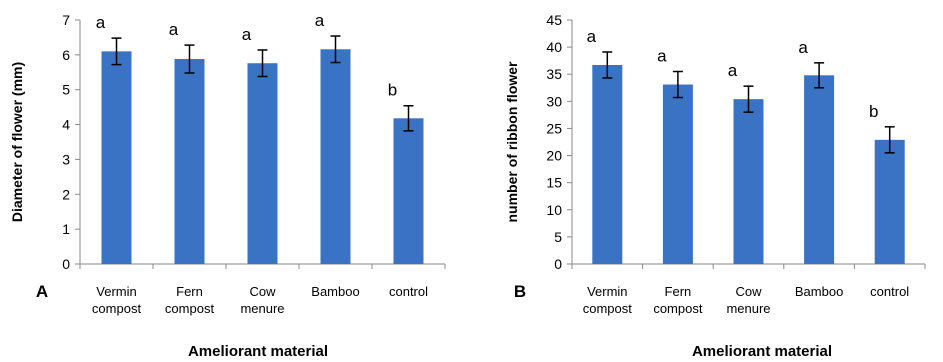  Describe the element at coordinates (554, 210) in the screenshot. I see `y-tick-label: 10` at that location.